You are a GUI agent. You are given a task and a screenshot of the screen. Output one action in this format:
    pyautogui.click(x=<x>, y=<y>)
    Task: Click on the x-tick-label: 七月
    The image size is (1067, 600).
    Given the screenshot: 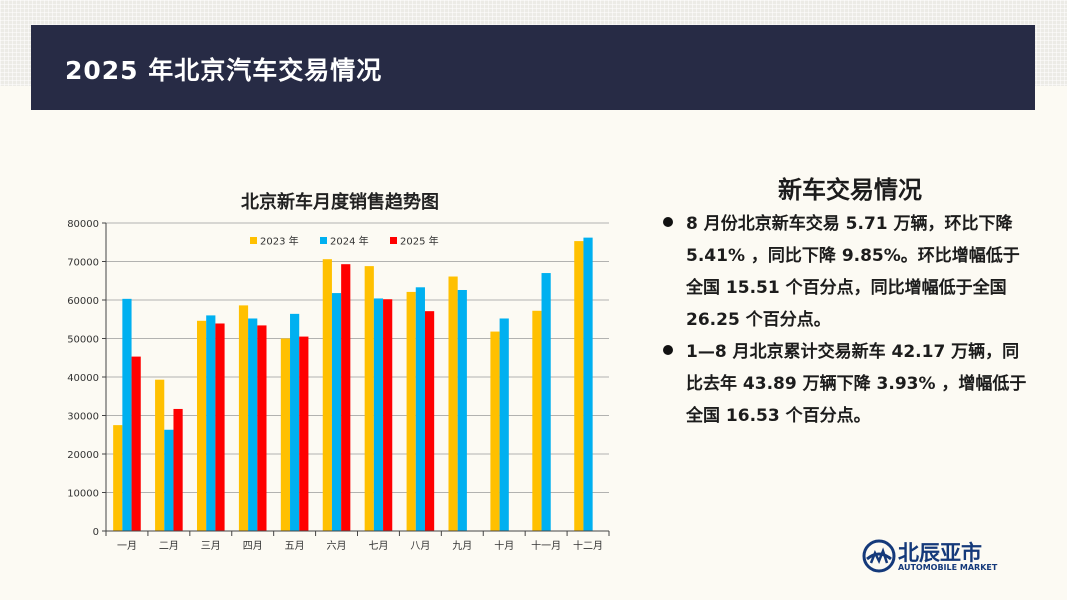 What is the action you would take?
    pyautogui.click(x=378, y=546)
    